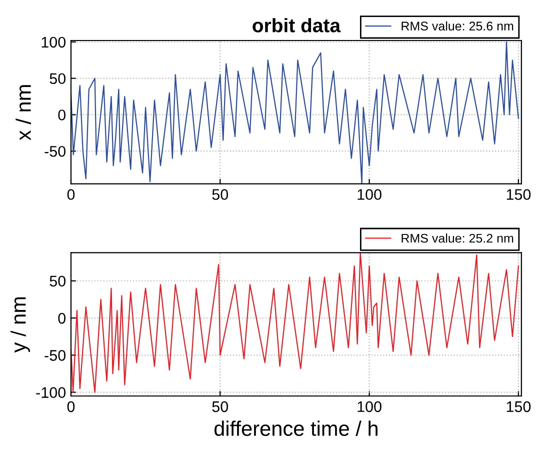  Describe the element at coordinates (20, 325) in the screenshot. I see `y-axis-title: y / nm` at that location.